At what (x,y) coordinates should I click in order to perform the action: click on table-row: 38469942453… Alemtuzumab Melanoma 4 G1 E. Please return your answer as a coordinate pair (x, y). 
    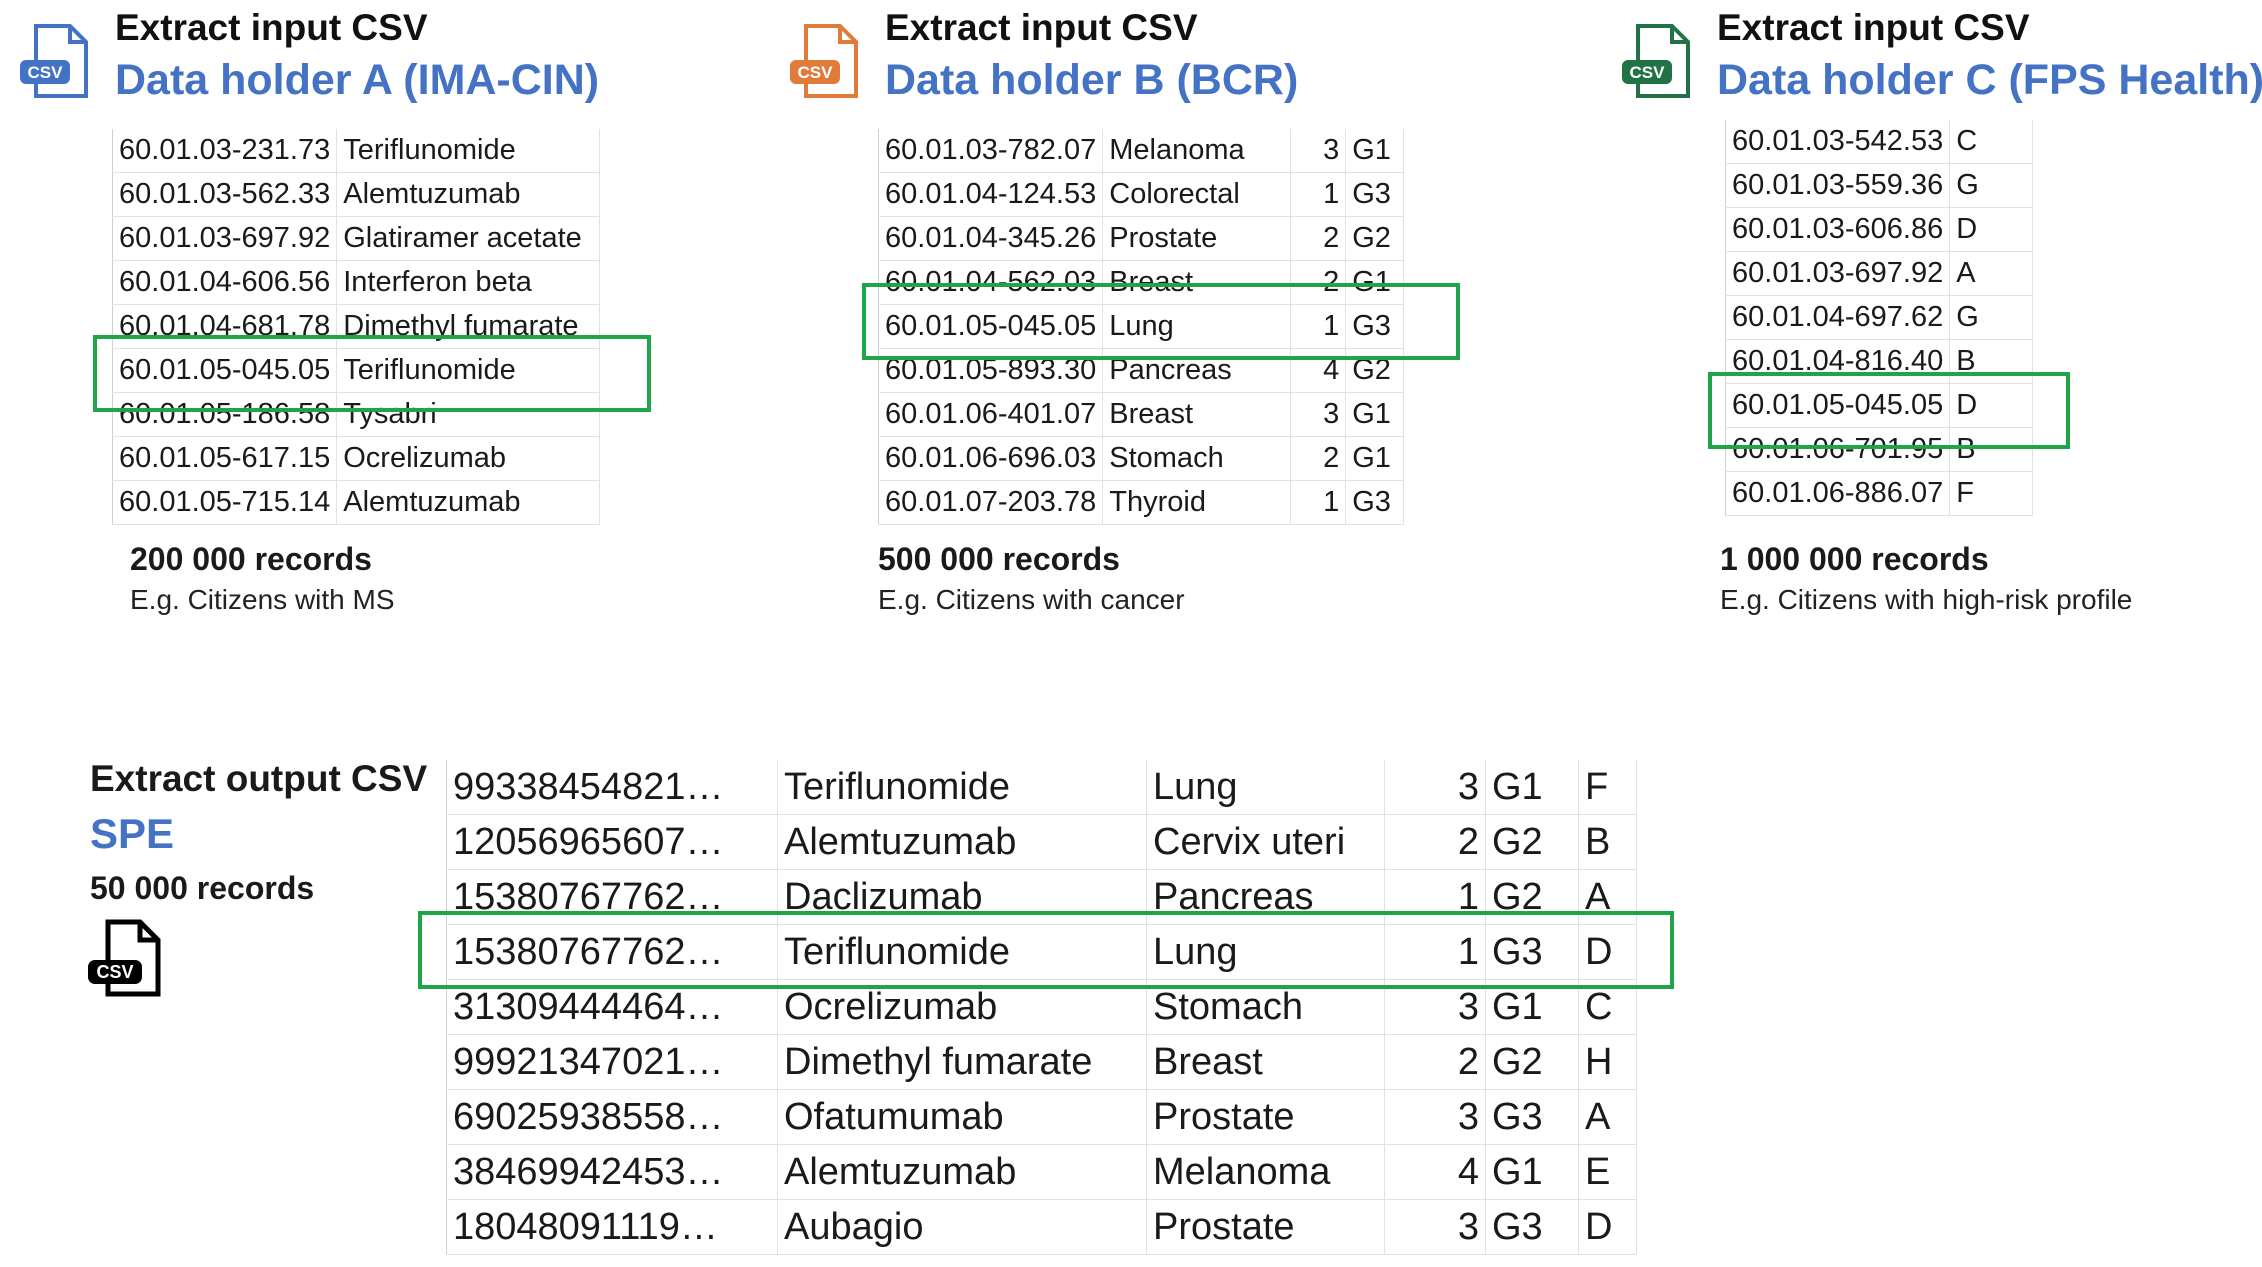
    Looking at the image, I should click on (1041, 1172).